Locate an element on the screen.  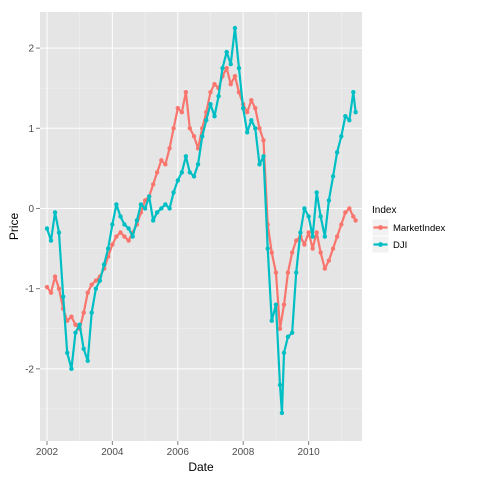
y-tick-label: 0 is located at coordinates (31, 209).